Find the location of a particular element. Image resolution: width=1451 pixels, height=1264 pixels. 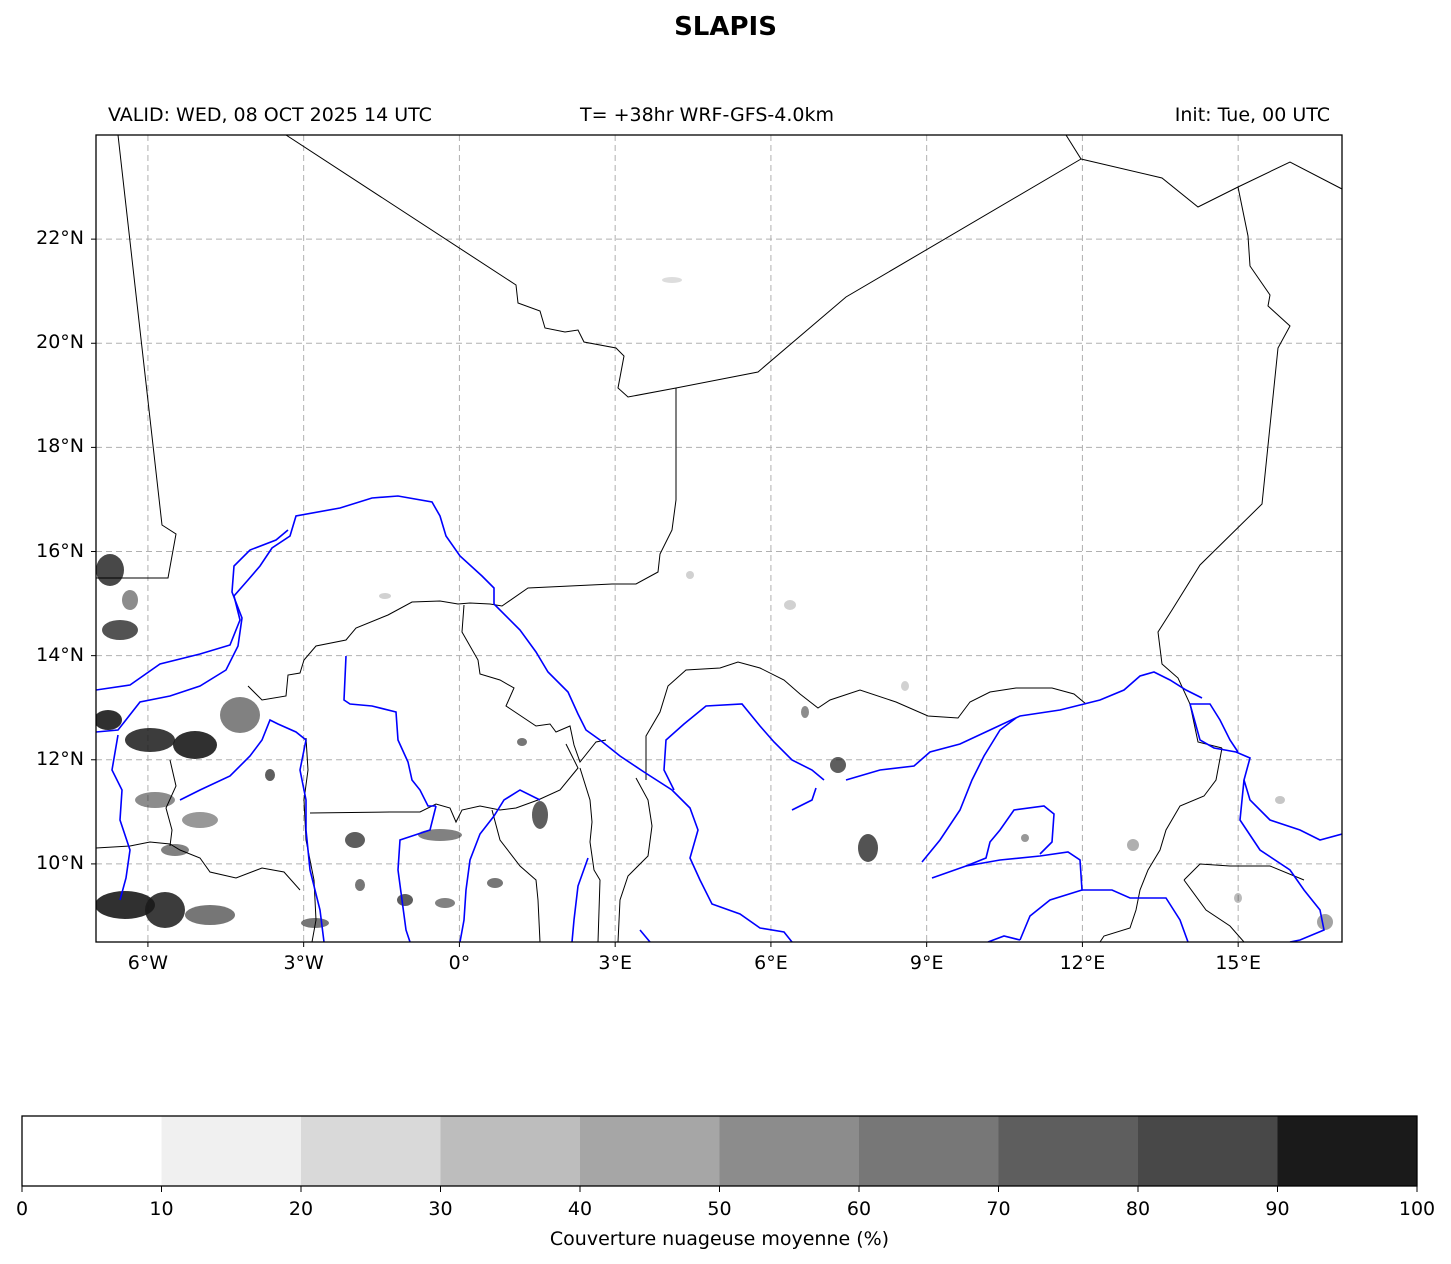

lat-tick-label: 14°N is located at coordinates (60, 654).